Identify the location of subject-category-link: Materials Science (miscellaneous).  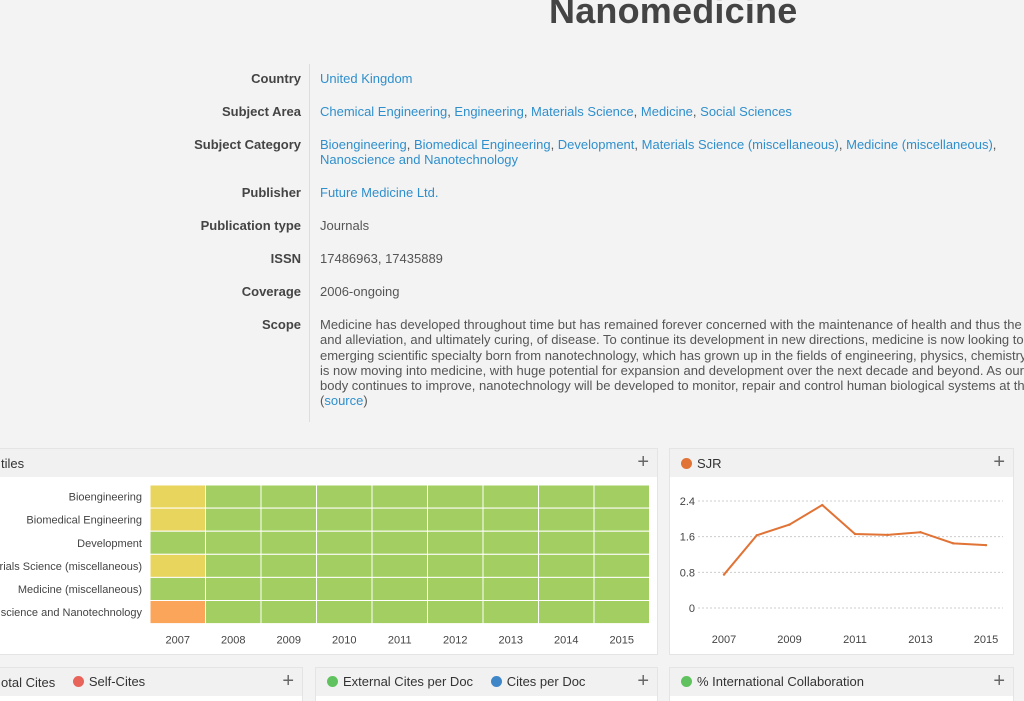
(740, 144).